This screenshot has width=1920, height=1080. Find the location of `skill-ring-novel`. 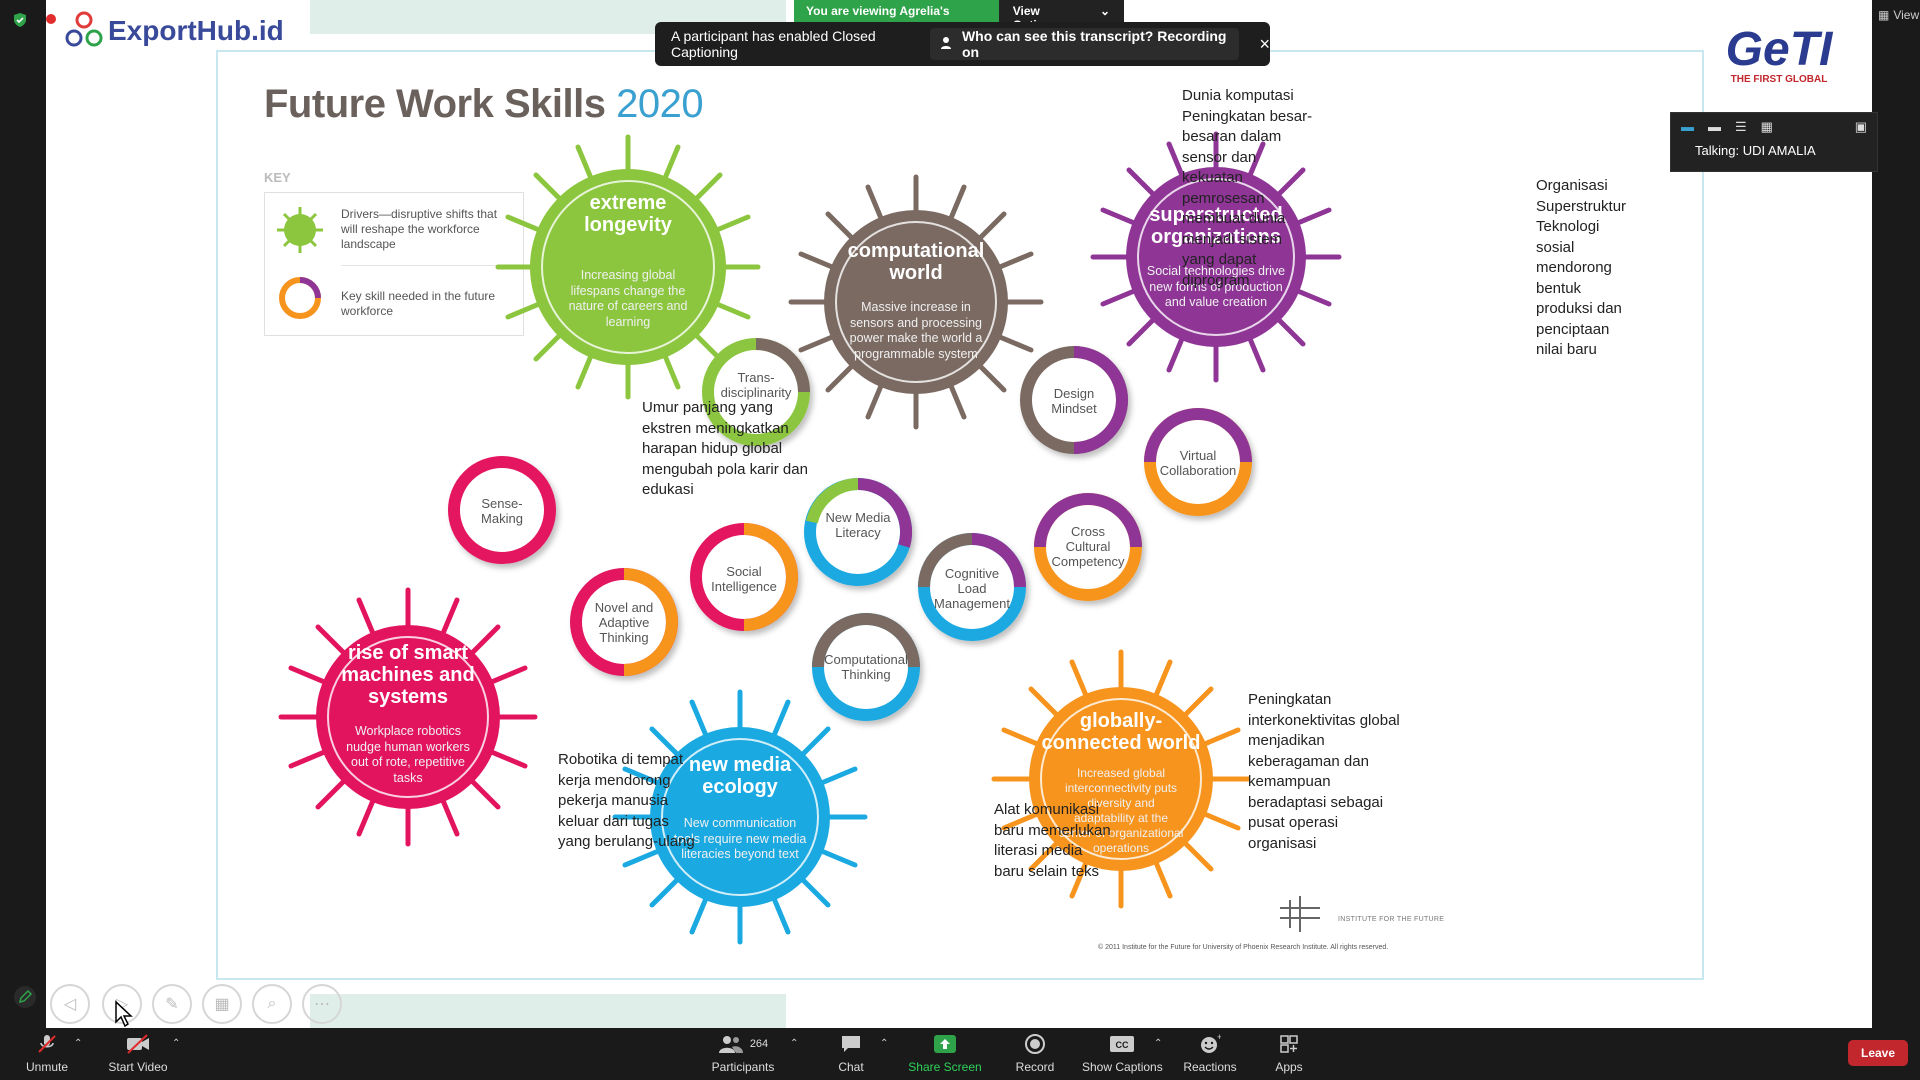

skill-ring-novel is located at coordinates (624, 622).